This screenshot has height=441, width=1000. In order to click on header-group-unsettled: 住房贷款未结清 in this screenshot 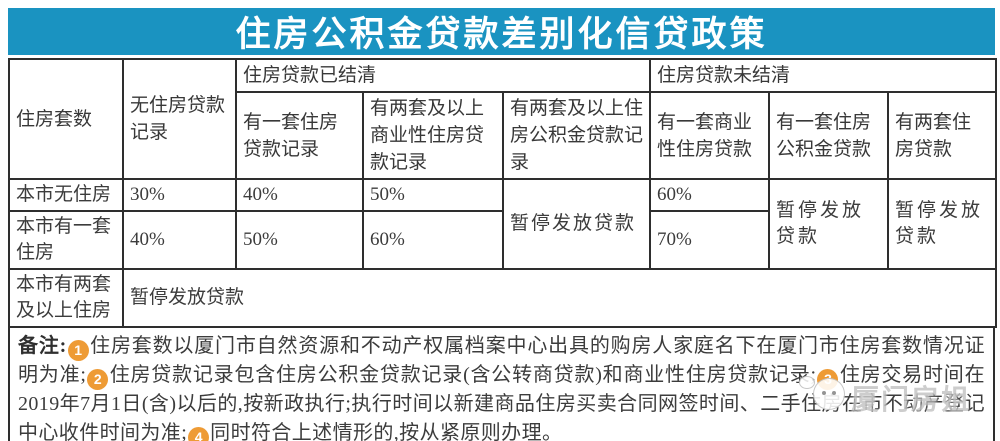, I will do `click(823, 75)`.